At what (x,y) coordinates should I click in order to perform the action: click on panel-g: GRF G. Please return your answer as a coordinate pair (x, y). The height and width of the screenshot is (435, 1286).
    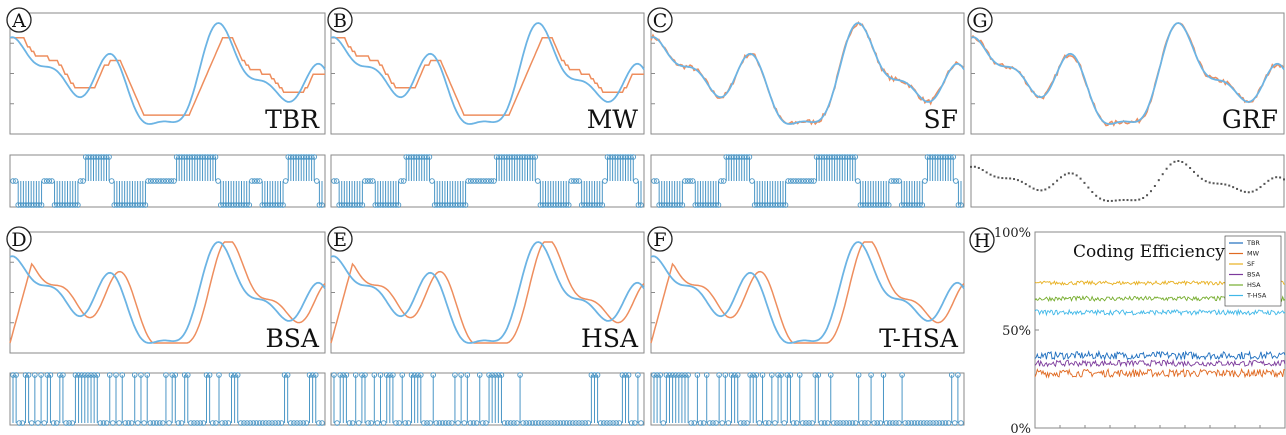
    Looking at the image, I should click on (1126, 107).